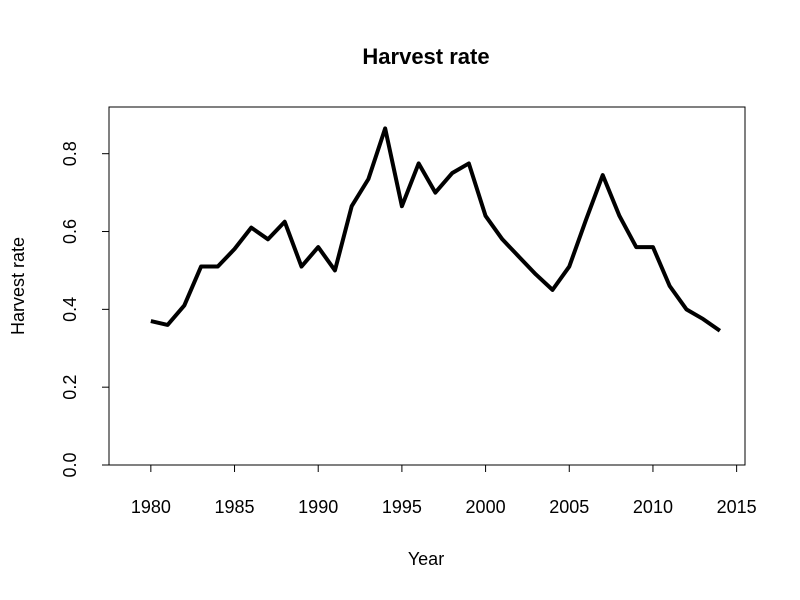 Image resolution: width=800 pixels, height=600 pixels. What do you see at coordinates (151, 507) in the screenshot?
I see `x-tick-label: 1980` at bounding box center [151, 507].